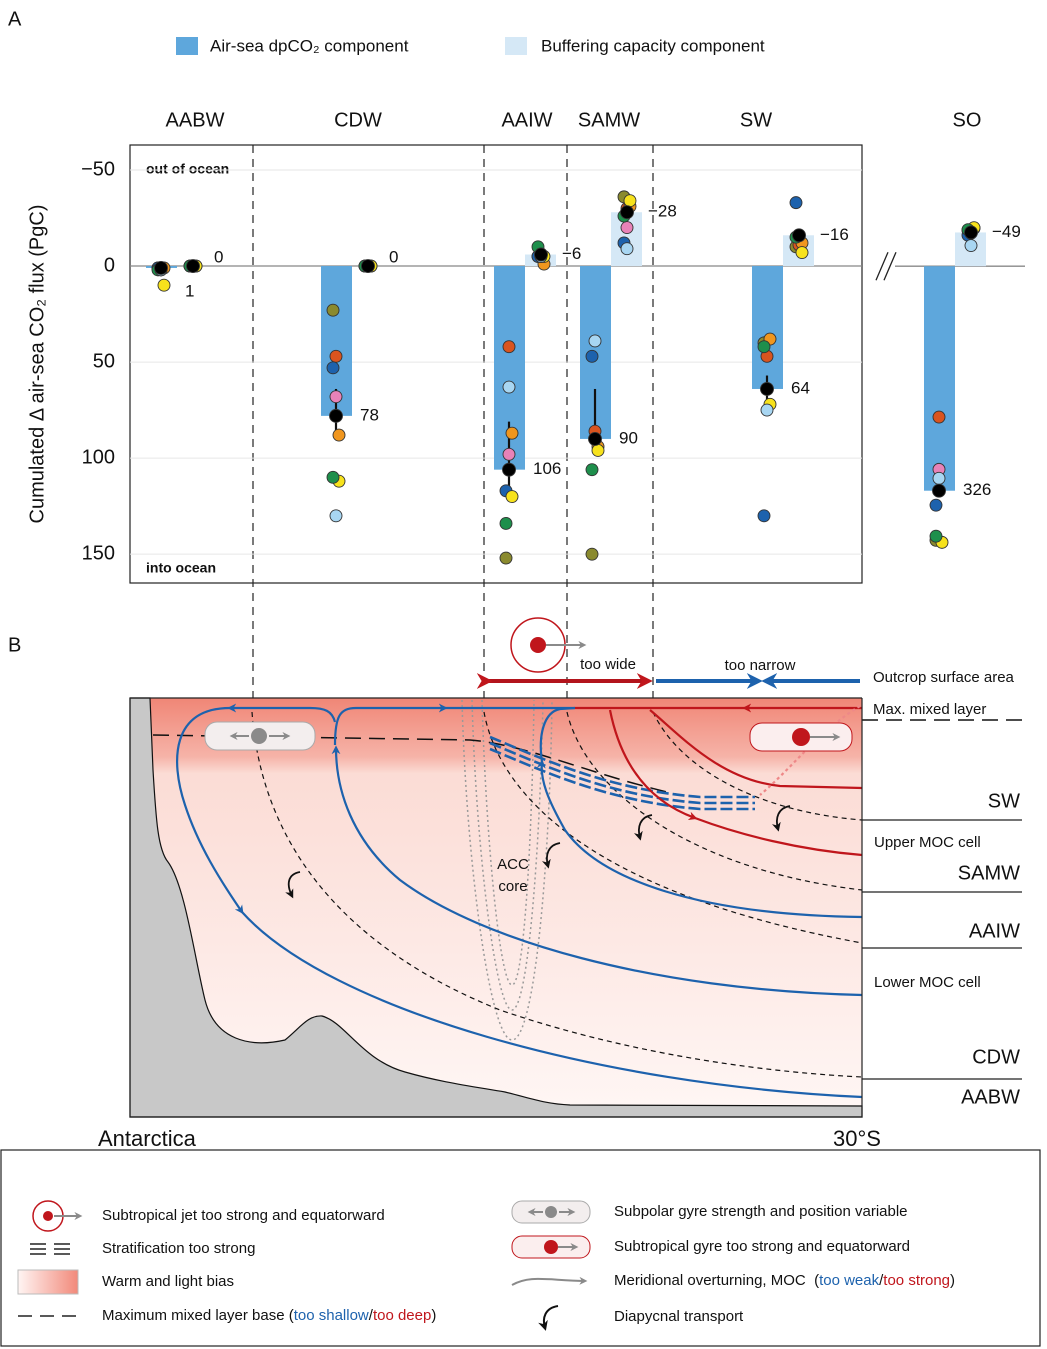 The height and width of the screenshot is (1349, 1047). What do you see at coordinates (942, 949) in the screenshot?
I see `frame` at bounding box center [942, 949].